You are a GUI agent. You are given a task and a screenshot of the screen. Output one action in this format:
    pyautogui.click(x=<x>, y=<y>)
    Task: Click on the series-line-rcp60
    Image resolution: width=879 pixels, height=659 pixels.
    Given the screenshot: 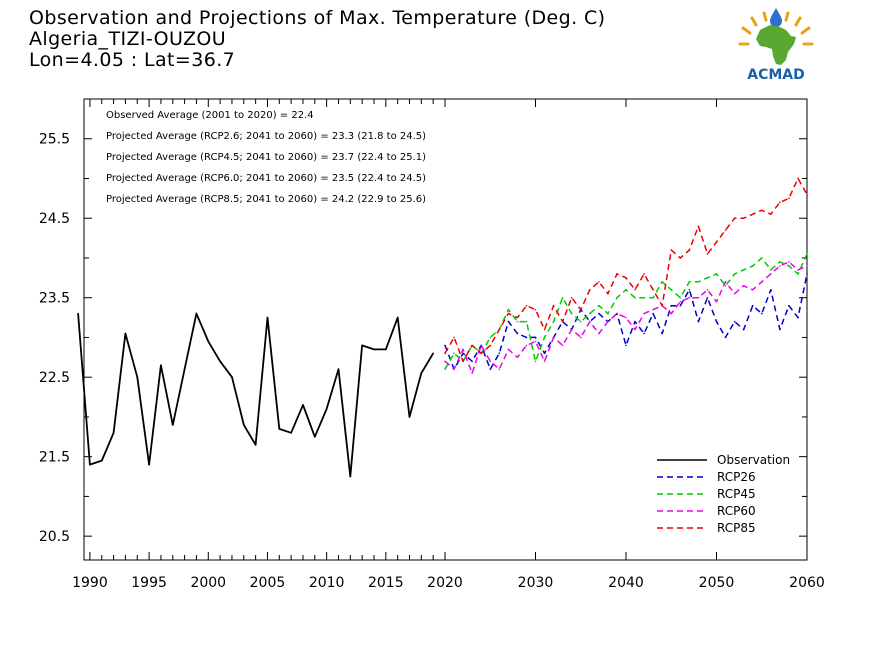 What is the action you would take?
    pyautogui.click(x=626, y=317)
    